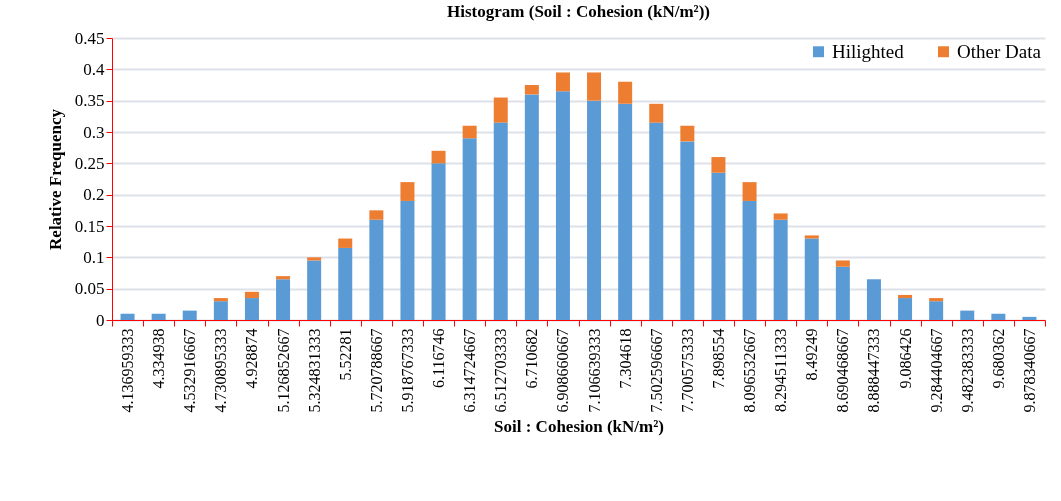  Describe the element at coordinates (94, 132) in the screenshot. I see `y-tick-label: 0.3` at that location.